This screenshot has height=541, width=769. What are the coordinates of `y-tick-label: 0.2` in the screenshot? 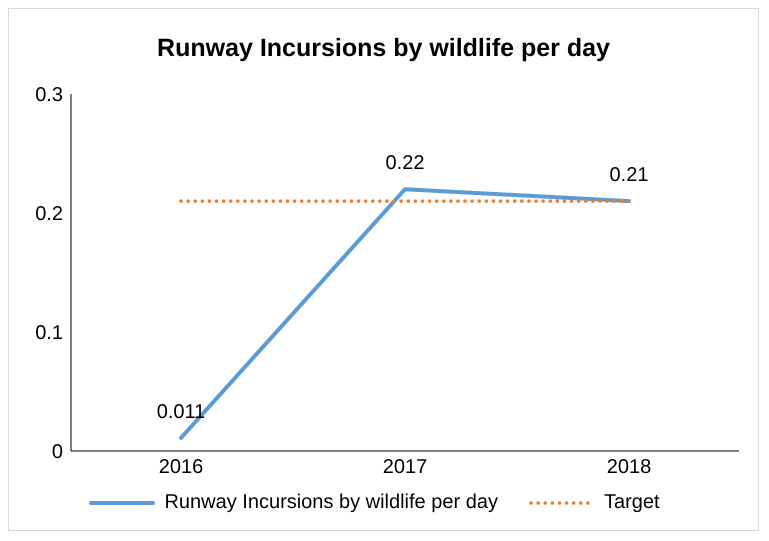 It's located at (49, 214).